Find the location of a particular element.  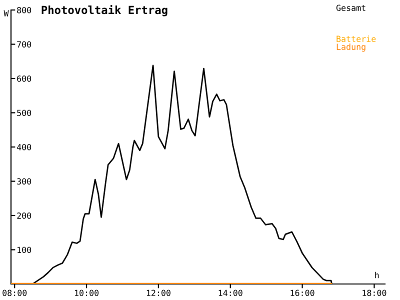

y-tick-label: 300 is located at coordinates (24, 181).